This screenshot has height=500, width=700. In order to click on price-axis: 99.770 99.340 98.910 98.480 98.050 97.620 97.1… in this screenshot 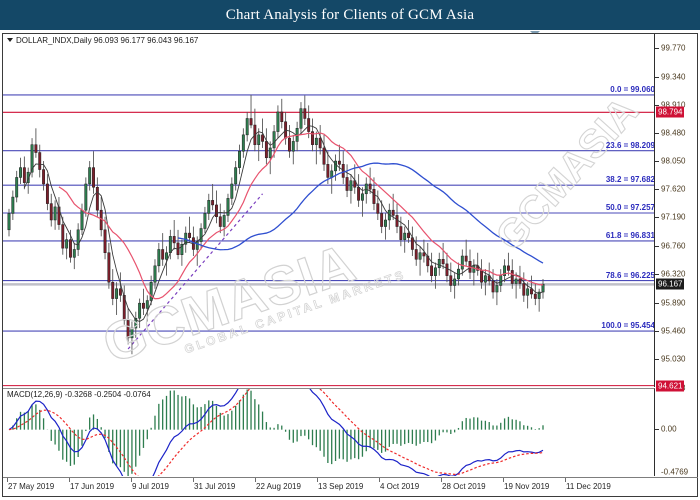, I will do `click(676, 255)`.